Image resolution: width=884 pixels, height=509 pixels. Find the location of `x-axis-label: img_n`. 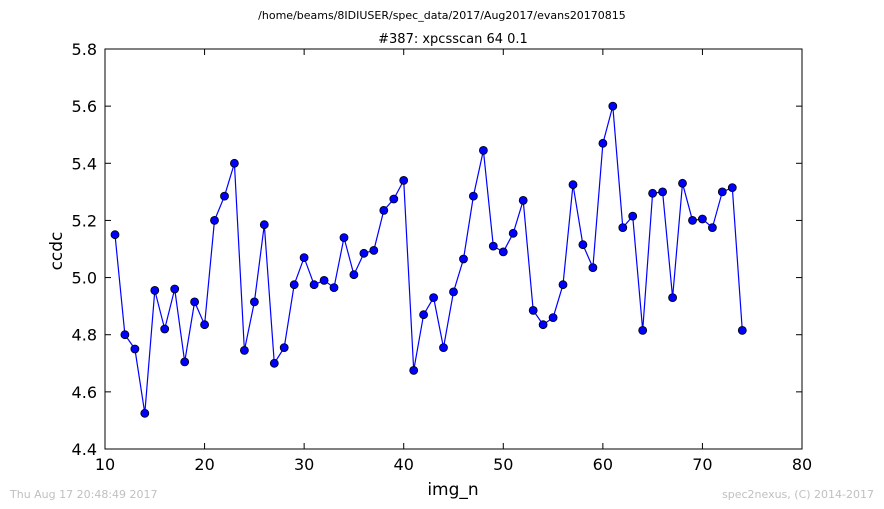

x-axis-label: img_n is located at coordinates (452, 490).